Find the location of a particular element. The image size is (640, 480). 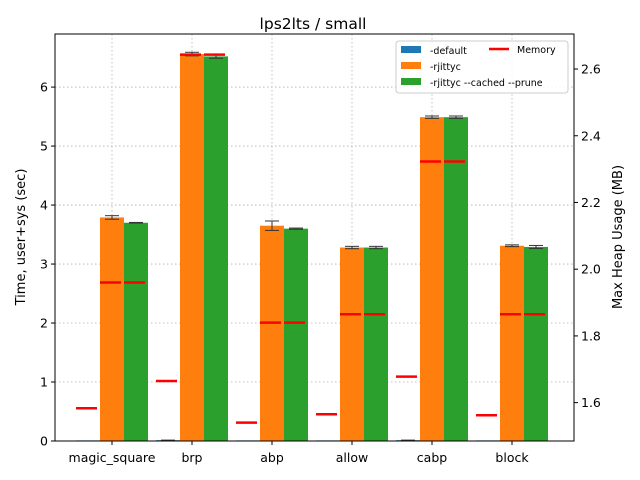

y2-tick-label-2: 2.0 is located at coordinates (591, 269).